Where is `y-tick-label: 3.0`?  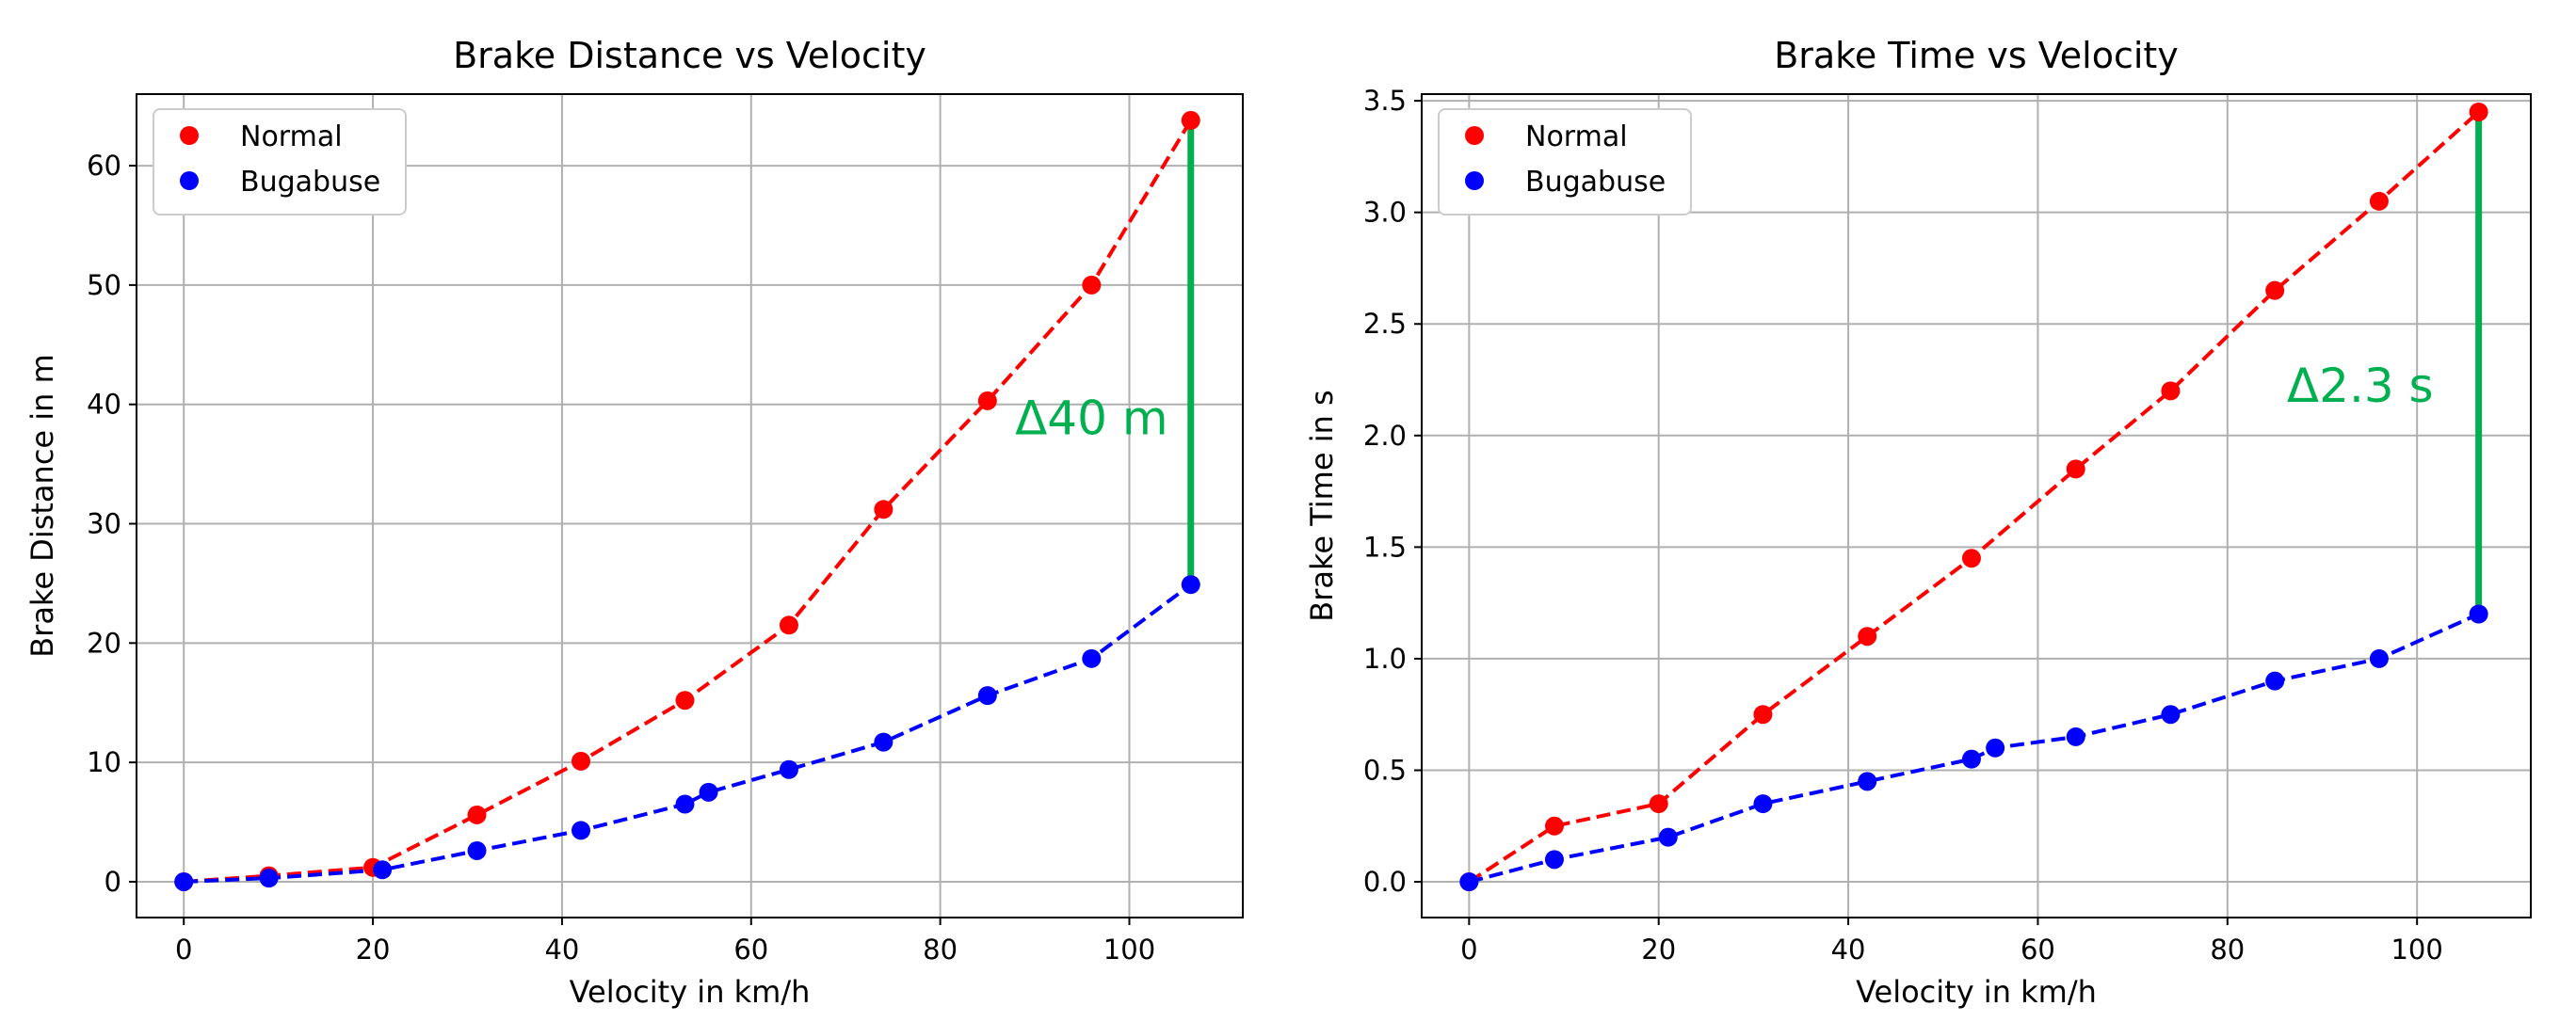
y-tick-label: 3.0 is located at coordinates (1385, 213).